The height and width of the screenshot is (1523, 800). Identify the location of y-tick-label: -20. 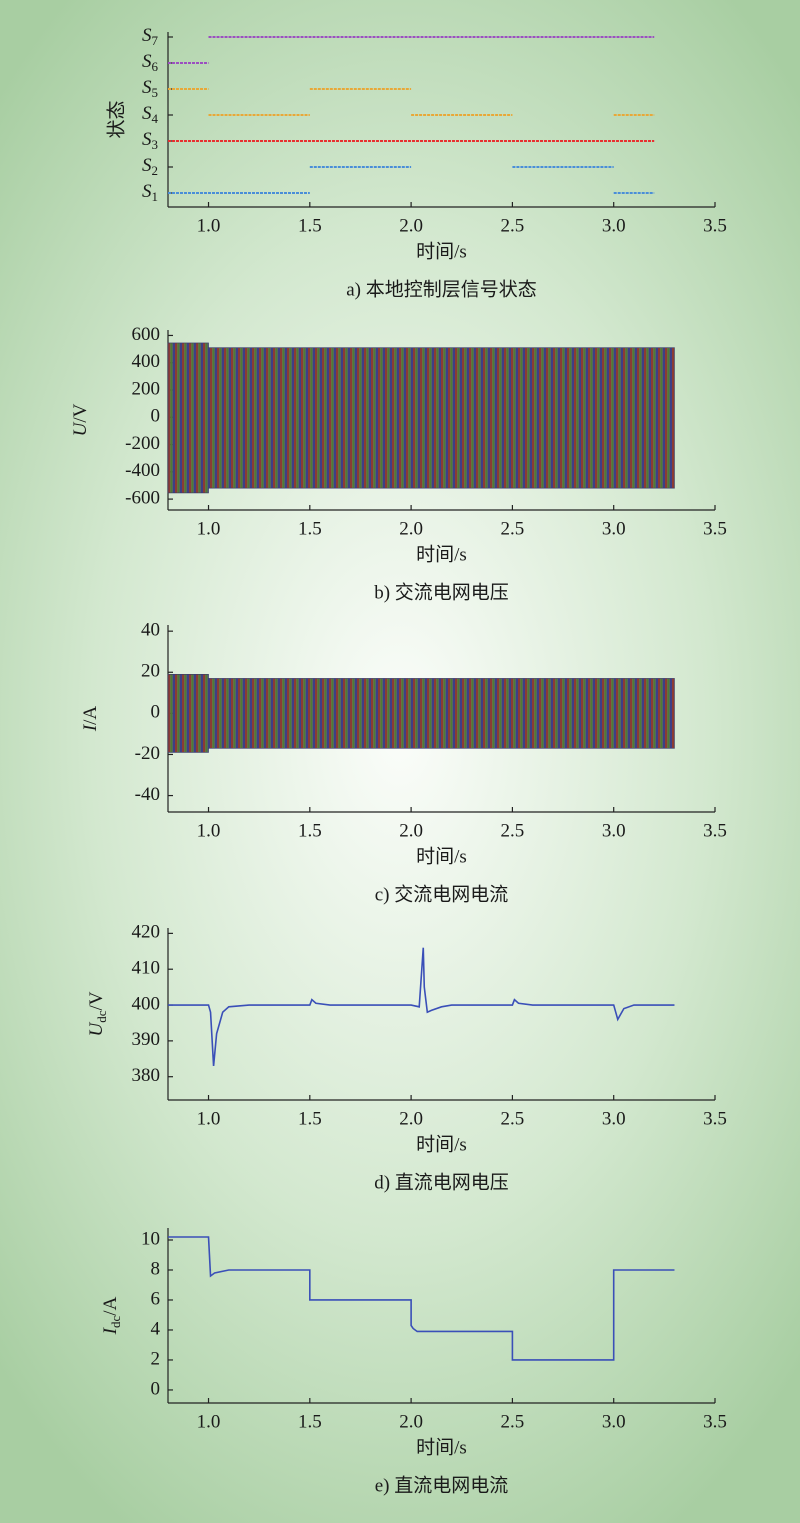
(147, 753).